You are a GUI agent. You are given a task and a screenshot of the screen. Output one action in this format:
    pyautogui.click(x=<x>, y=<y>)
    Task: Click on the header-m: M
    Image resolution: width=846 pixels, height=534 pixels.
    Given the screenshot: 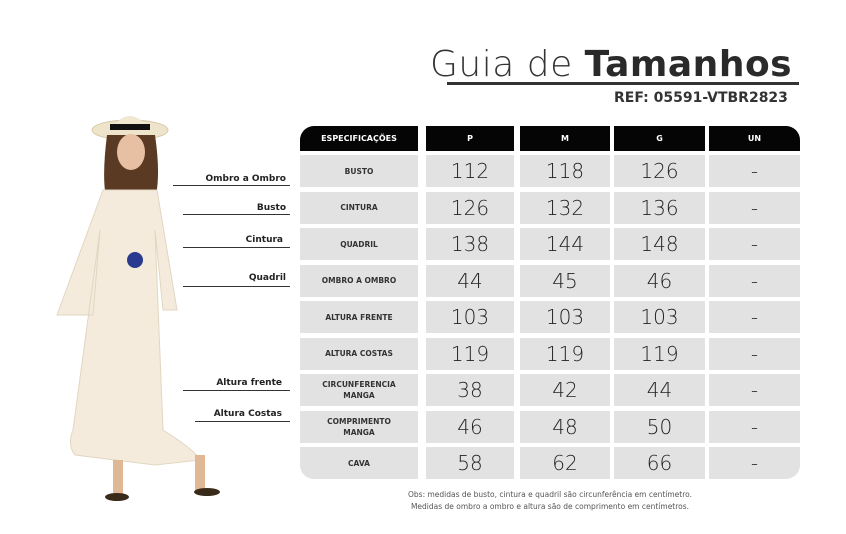 What is the action you would take?
    pyautogui.click(x=565, y=138)
    